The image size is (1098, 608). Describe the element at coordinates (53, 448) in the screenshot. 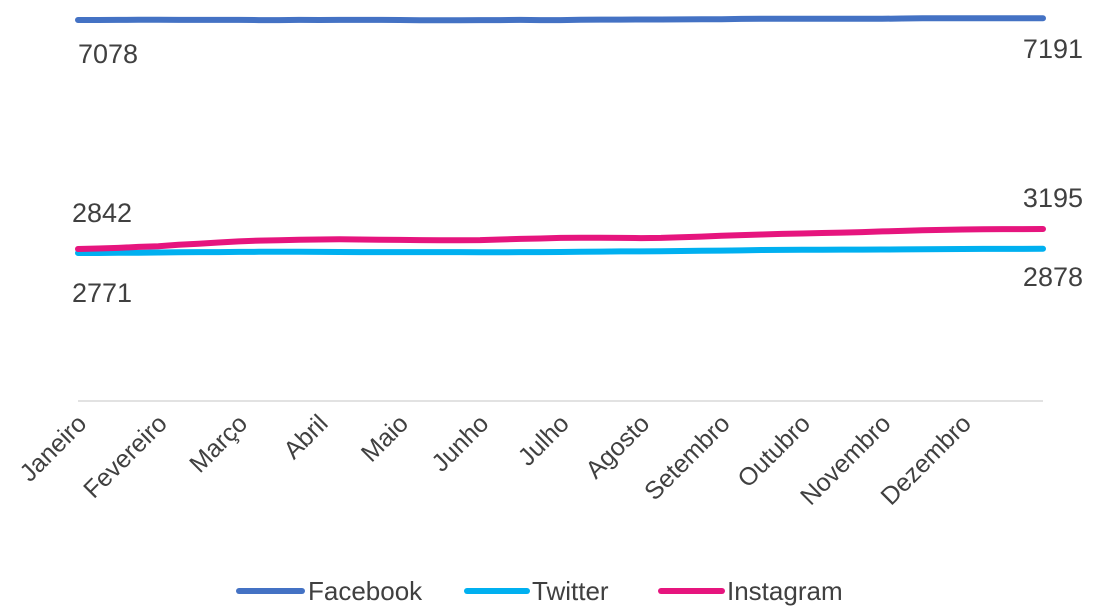

I see `x-tick-label: Janeiro` at that location.